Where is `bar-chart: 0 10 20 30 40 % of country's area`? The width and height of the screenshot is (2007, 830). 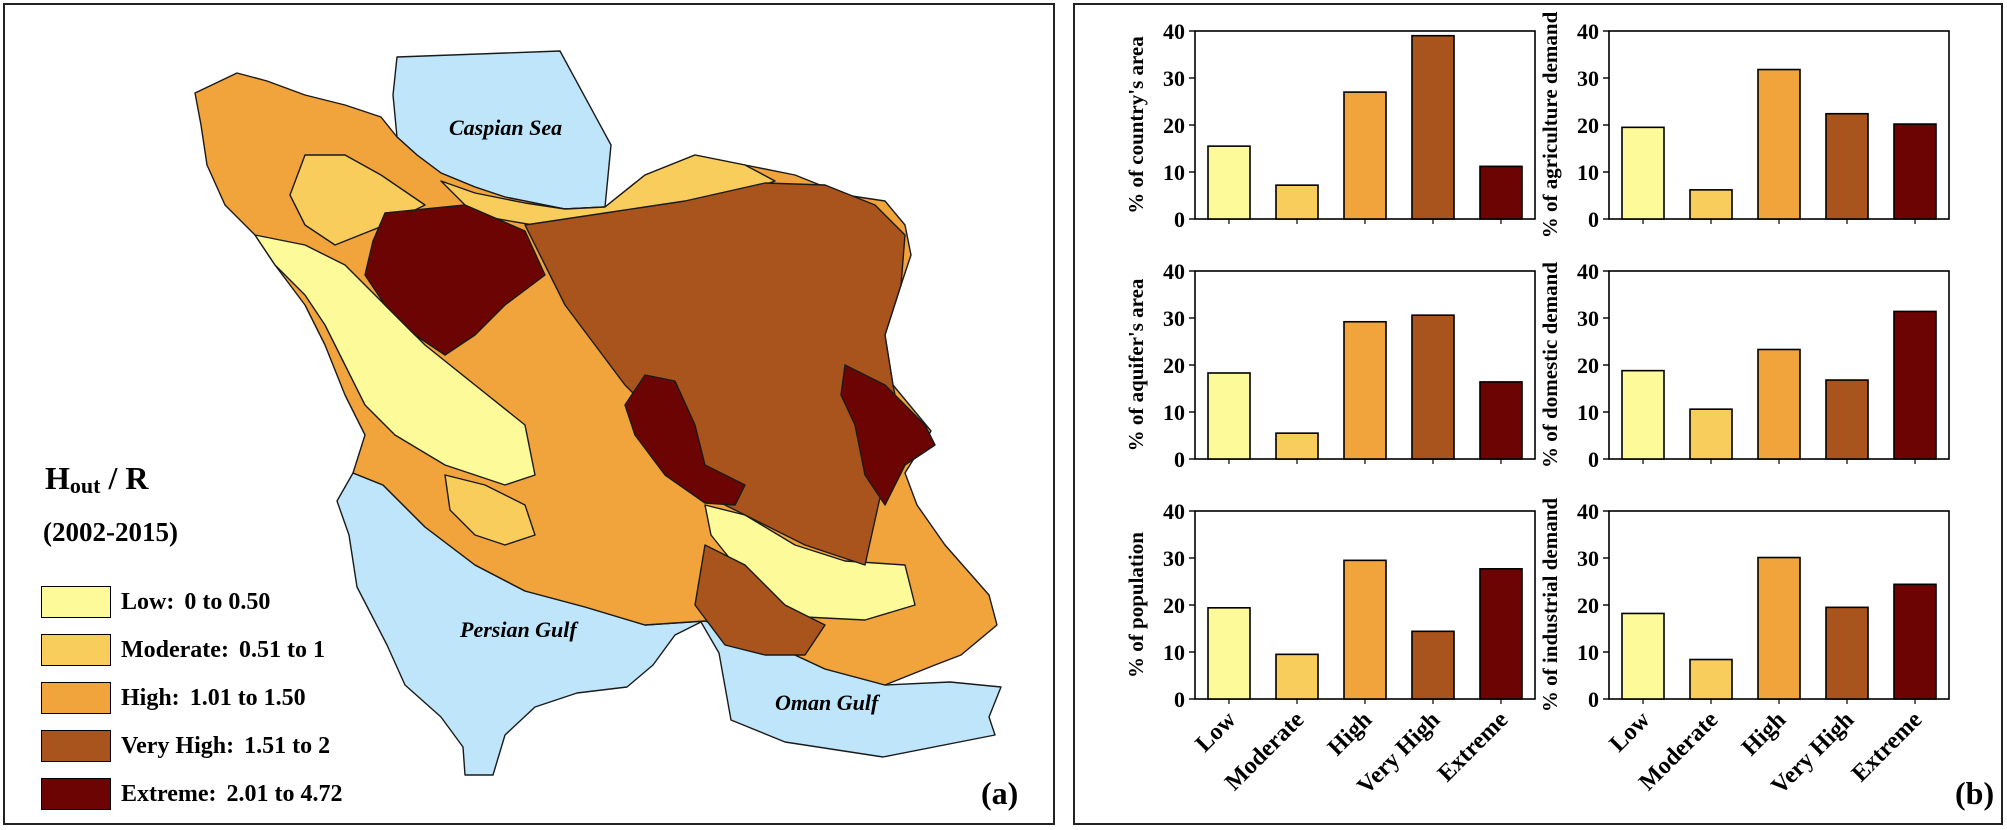 bar-chart: 0 10 20 30 40 % of country's area is located at coordinates (1330, 125).